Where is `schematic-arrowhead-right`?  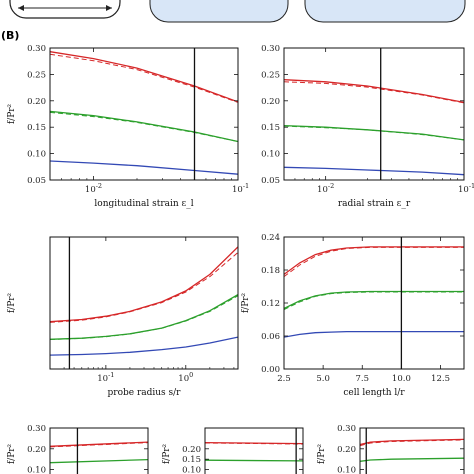 schematic-arrowhead-right is located at coordinates (109, 8).